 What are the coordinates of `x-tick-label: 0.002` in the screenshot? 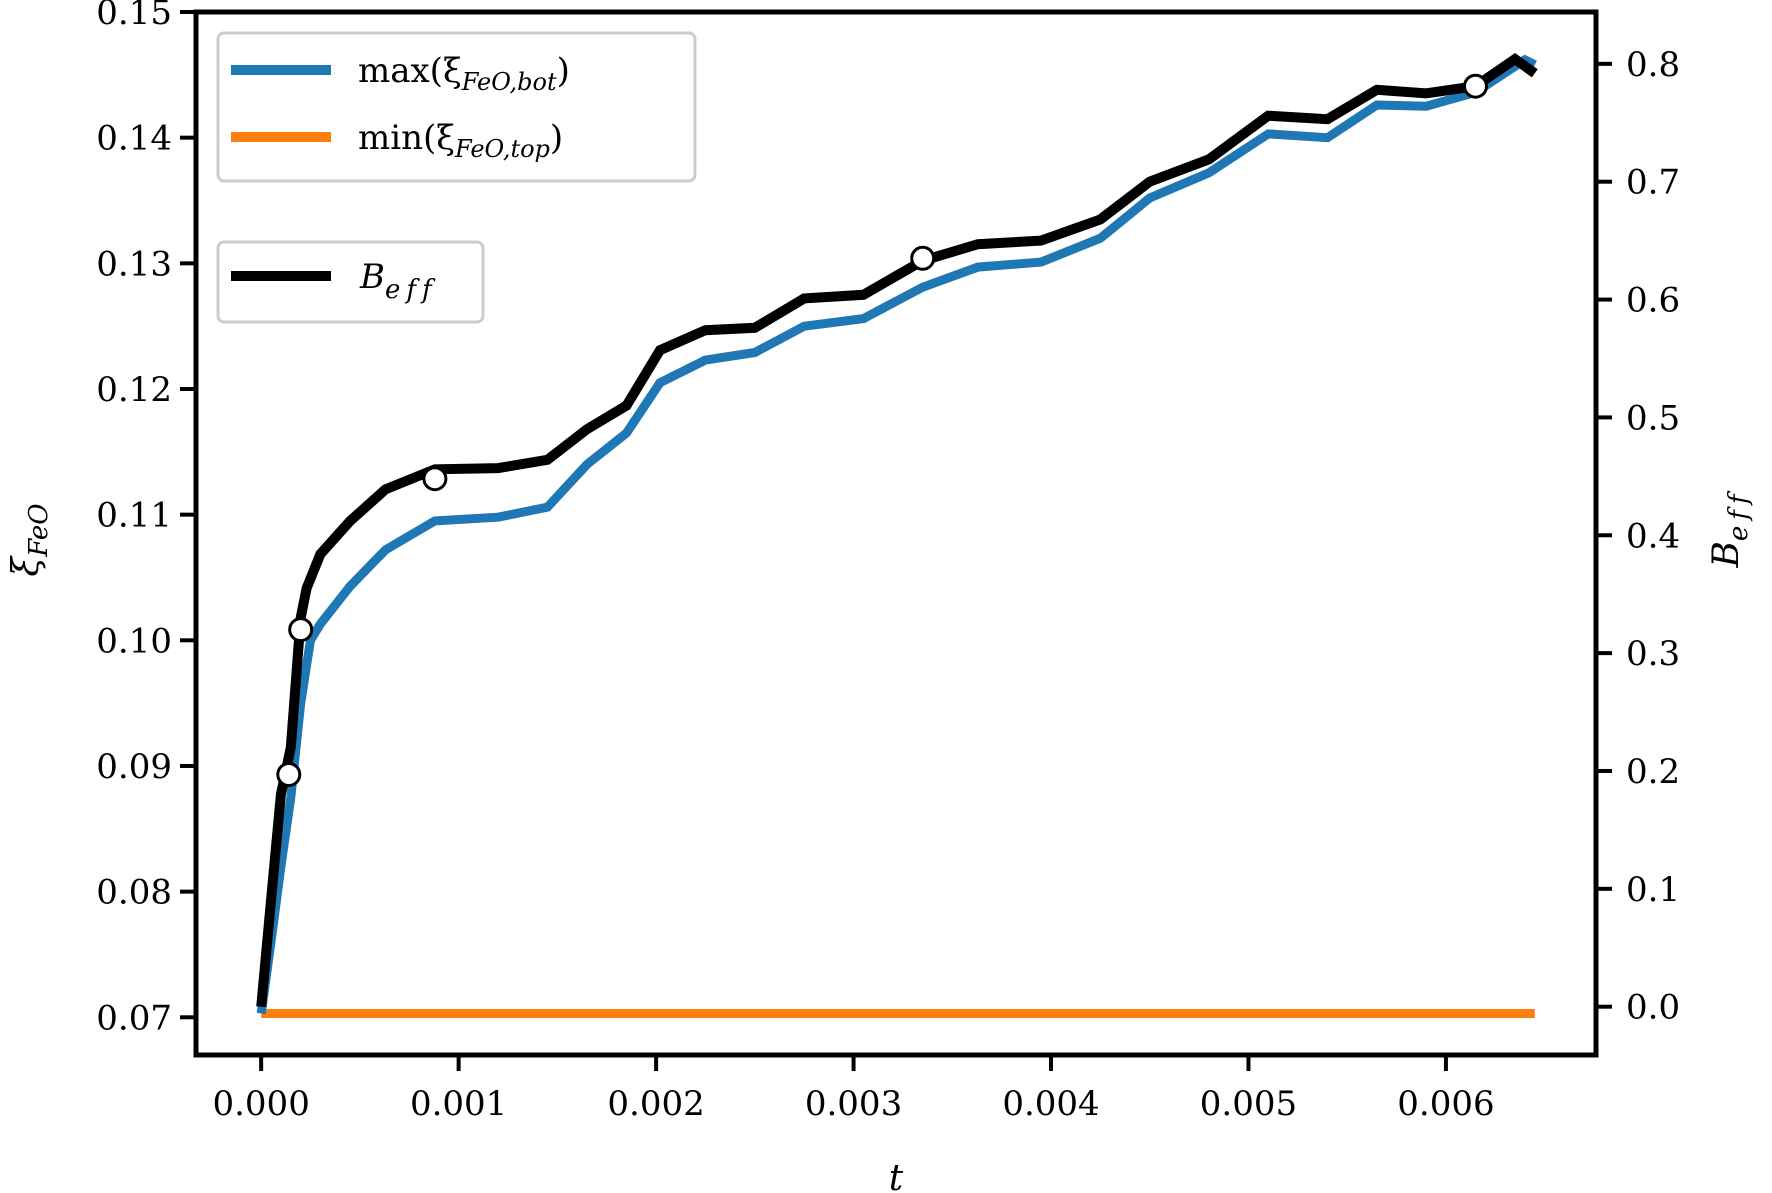 It's located at (655, 1104).